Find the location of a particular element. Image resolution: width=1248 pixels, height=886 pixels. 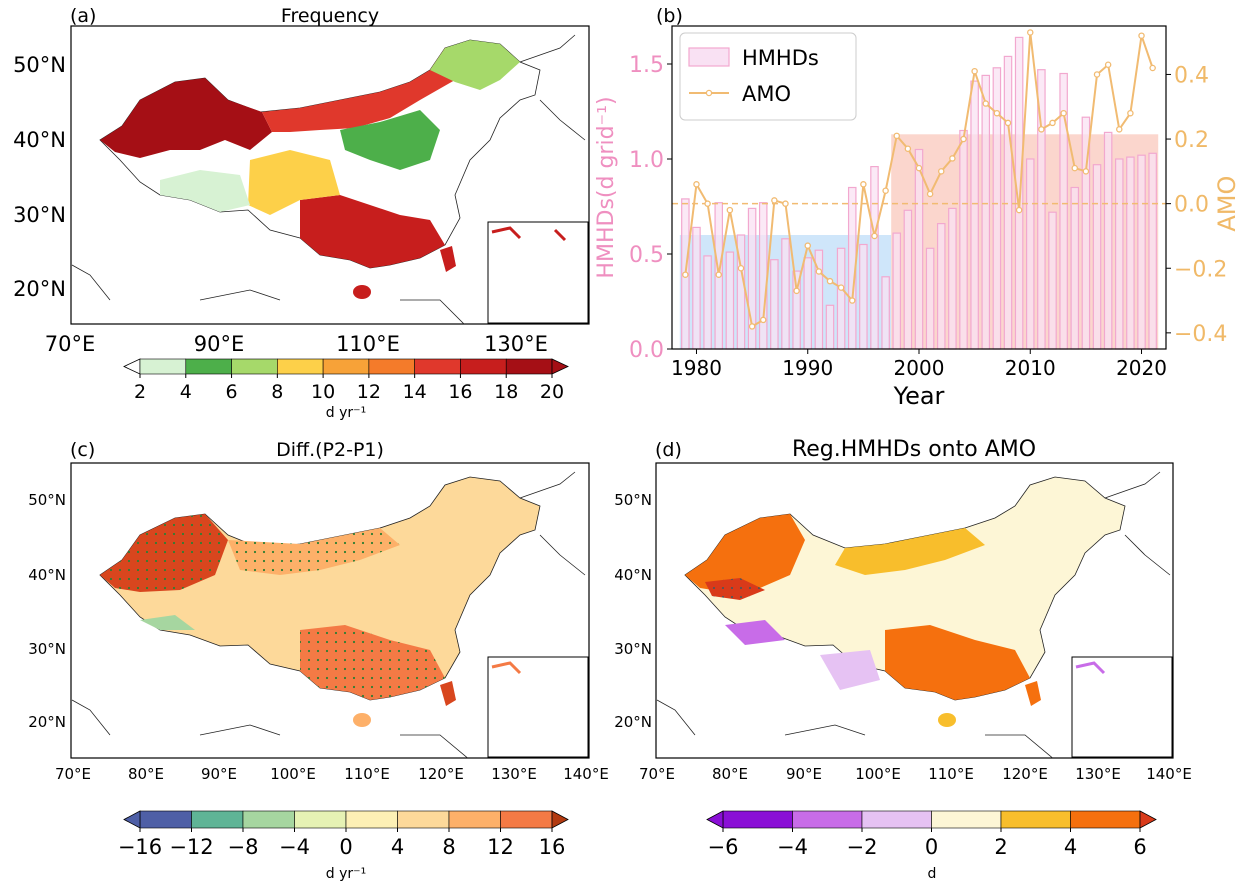

y2-tick-label: 0.0 is located at coordinates (1191, 205).